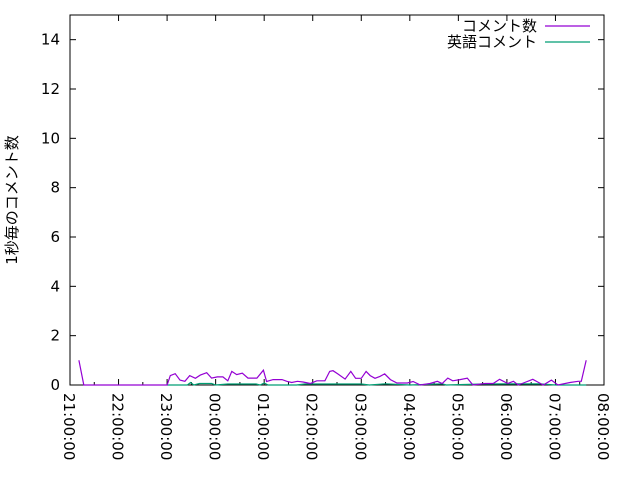  Describe the element at coordinates (263, 426) in the screenshot. I see `x-tick-label: 01:00:00` at that location.